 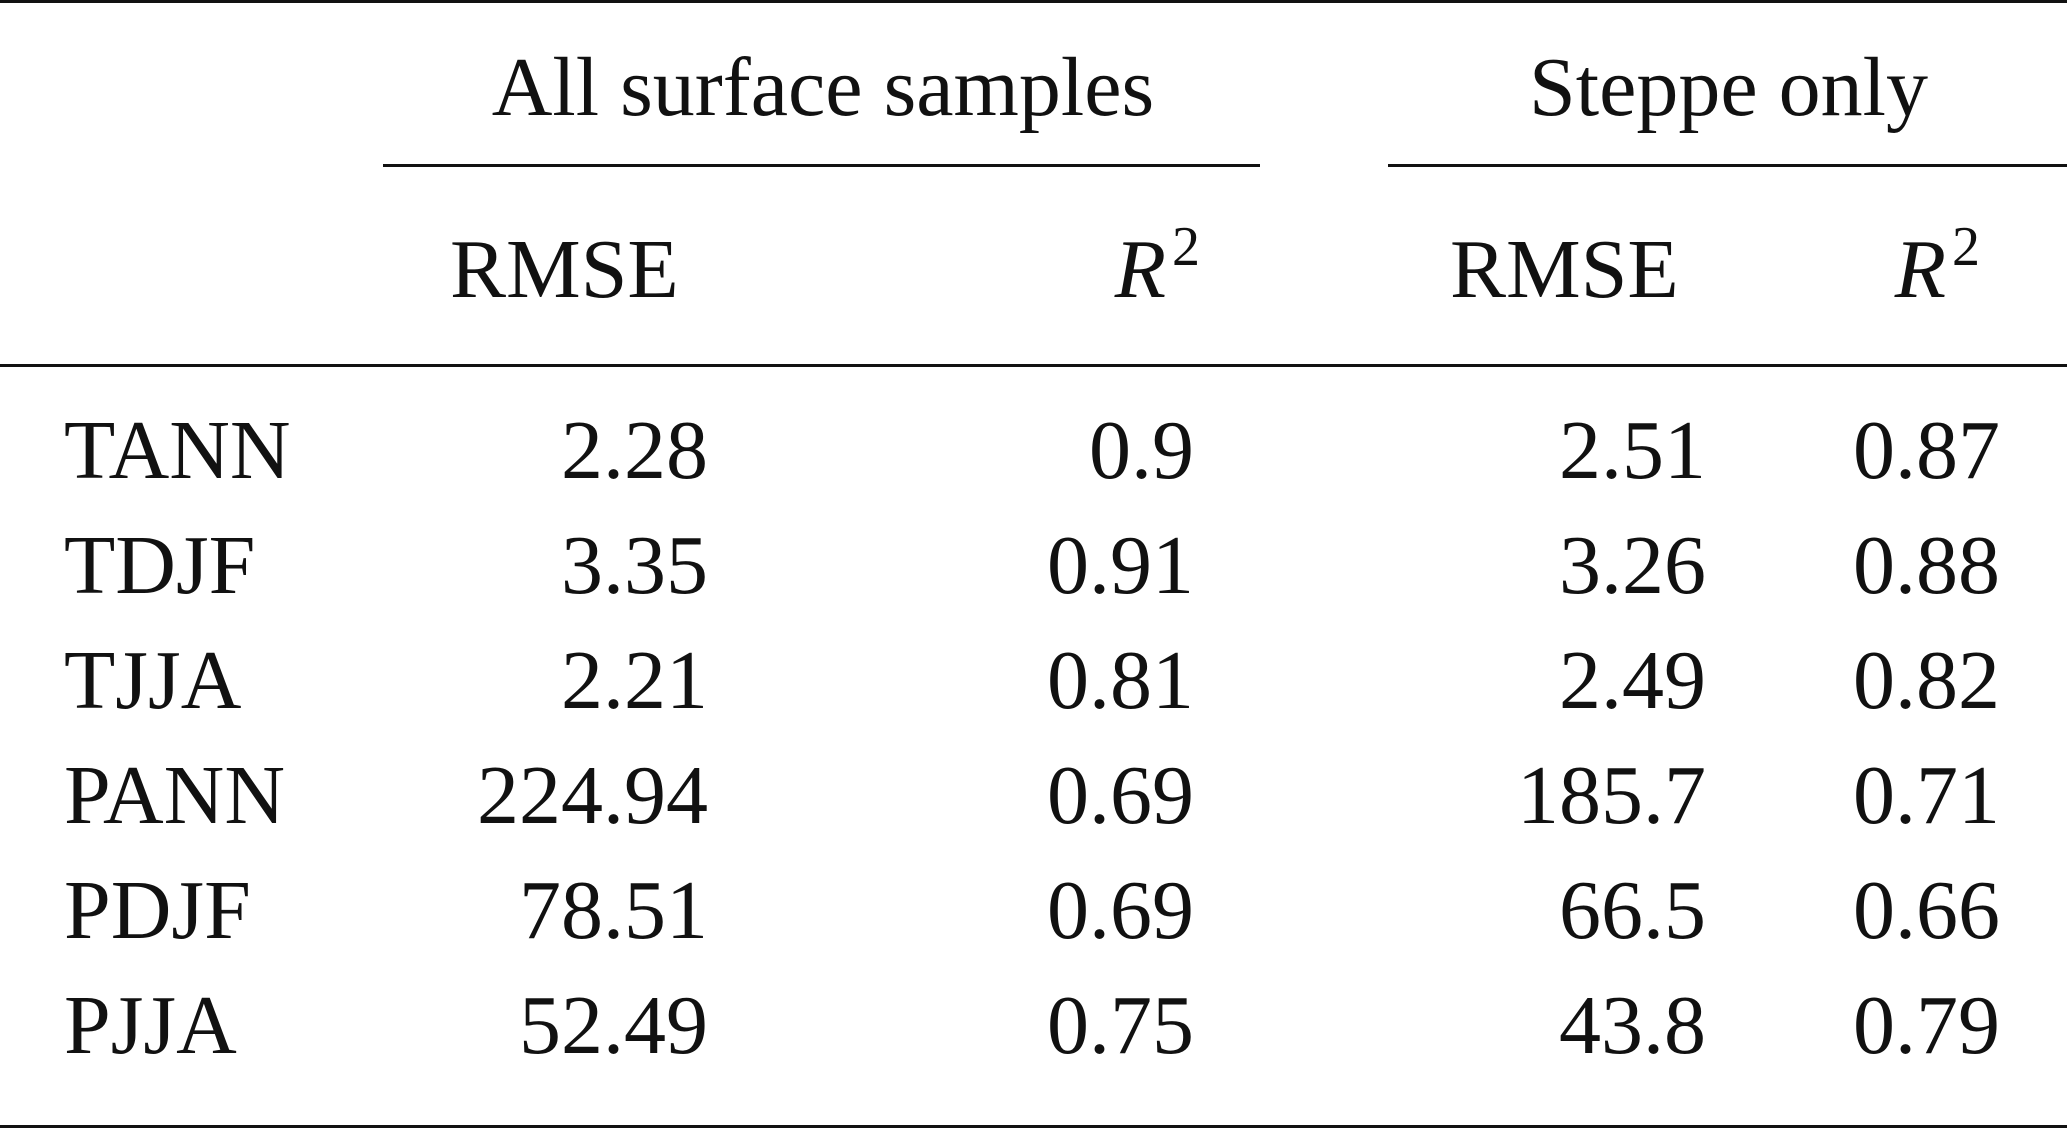 What do you see at coordinates (613, 1025) in the screenshot?
I see `cell-rmse-all: 52.49` at bounding box center [613, 1025].